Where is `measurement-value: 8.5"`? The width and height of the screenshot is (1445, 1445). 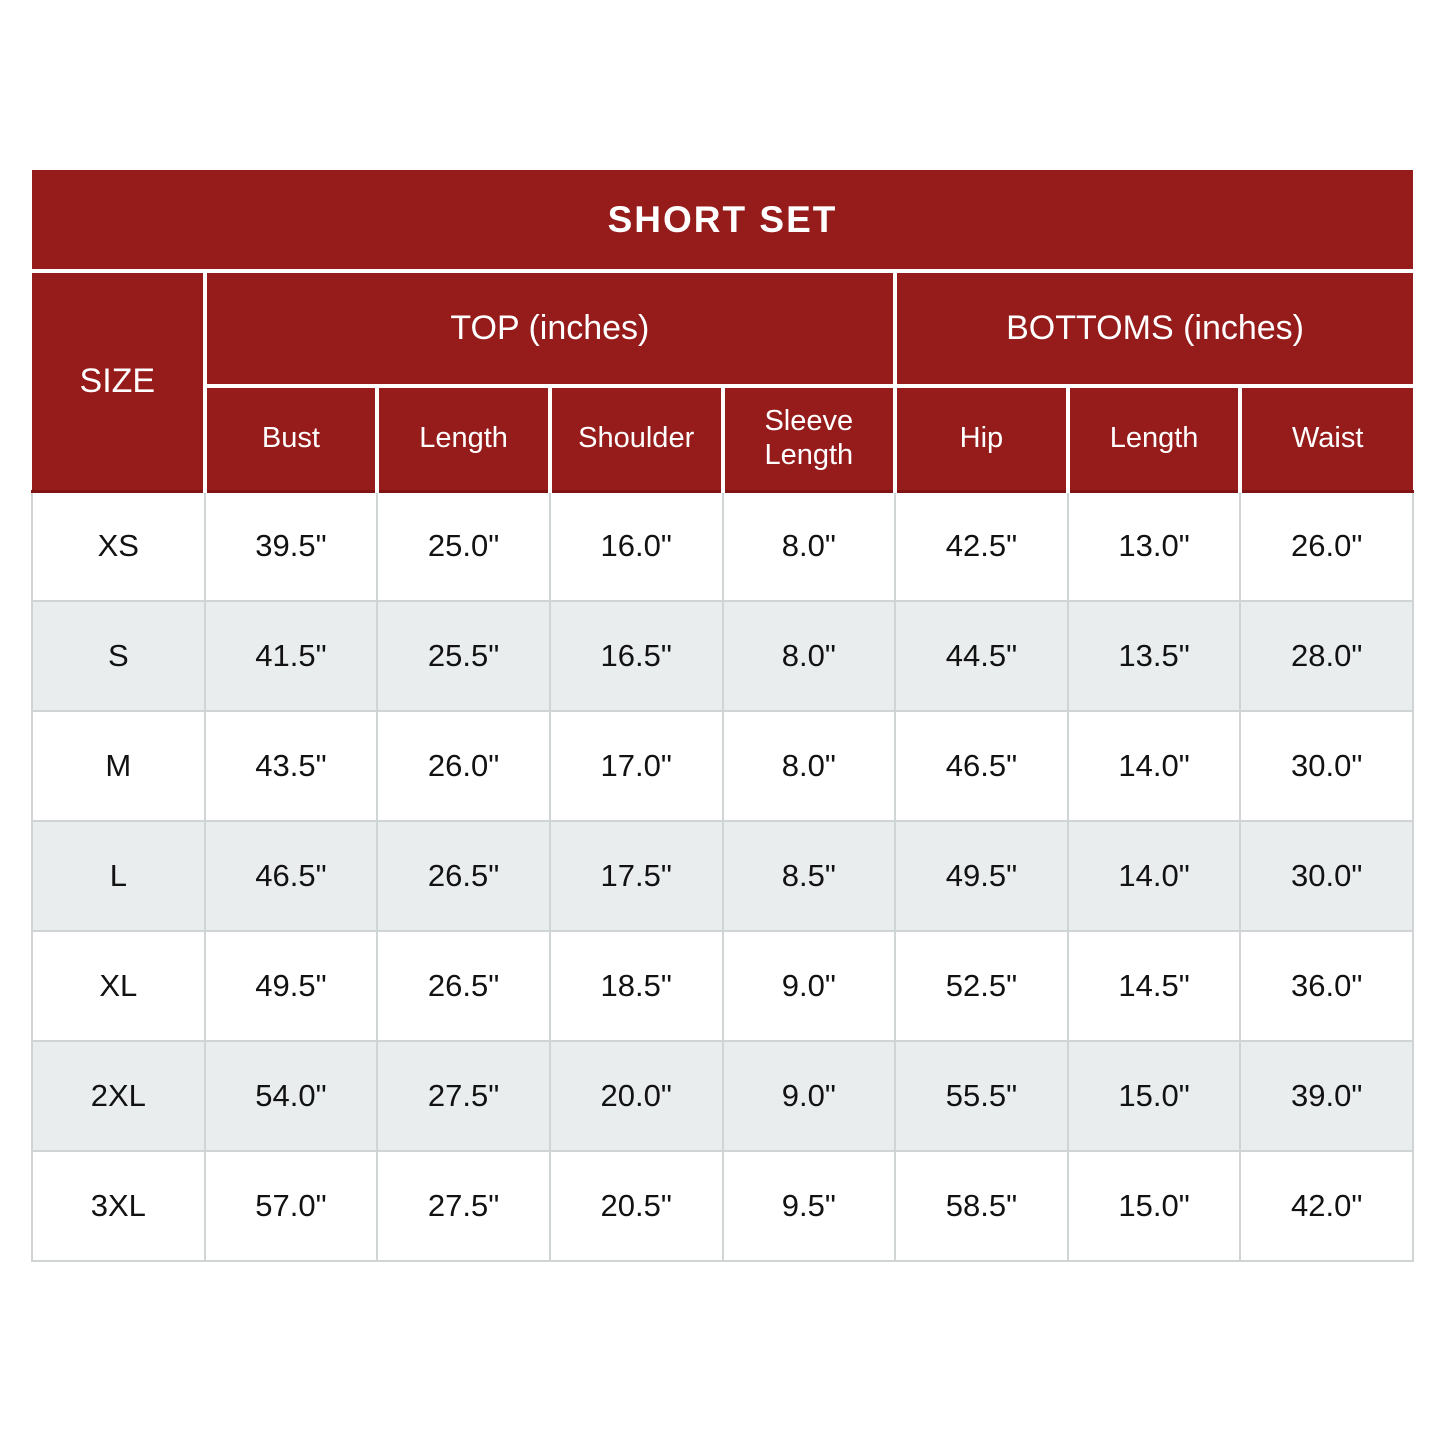 measurement-value: 8.5" is located at coordinates (809, 876).